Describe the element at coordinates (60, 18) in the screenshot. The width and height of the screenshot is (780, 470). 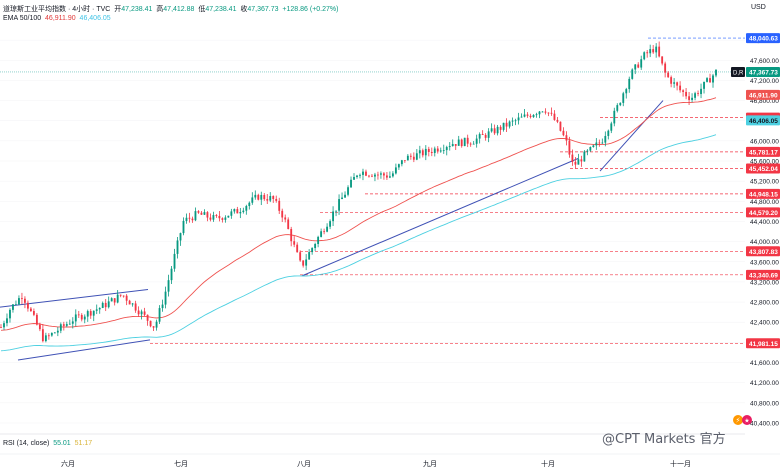
I see `ema50-value: 46,911.90` at that location.